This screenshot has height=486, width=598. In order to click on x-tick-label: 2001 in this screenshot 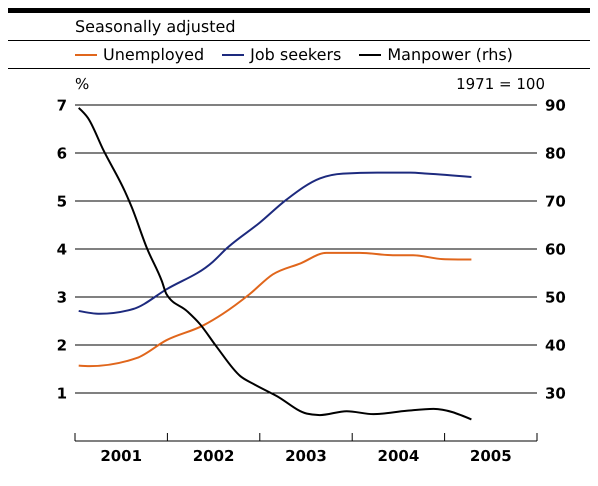, I will do `click(121, 456)`.